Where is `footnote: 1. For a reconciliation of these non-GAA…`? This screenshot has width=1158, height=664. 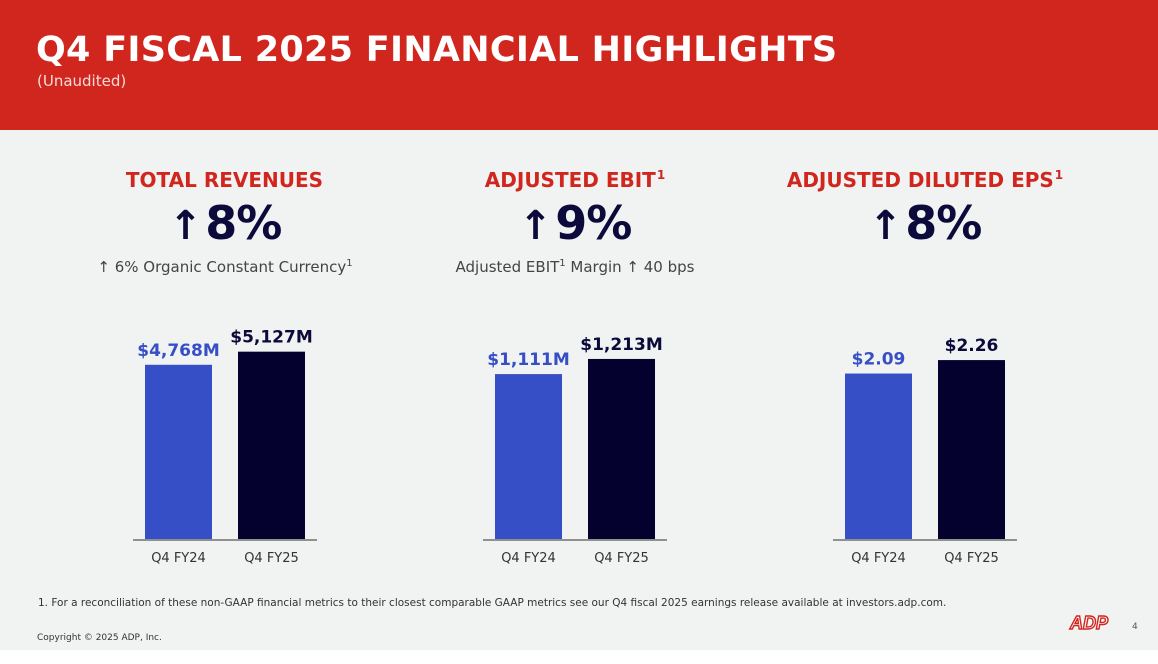
footnote: 1. For a reconciliation of these non-GAA… is located at coordinates (492, 603).